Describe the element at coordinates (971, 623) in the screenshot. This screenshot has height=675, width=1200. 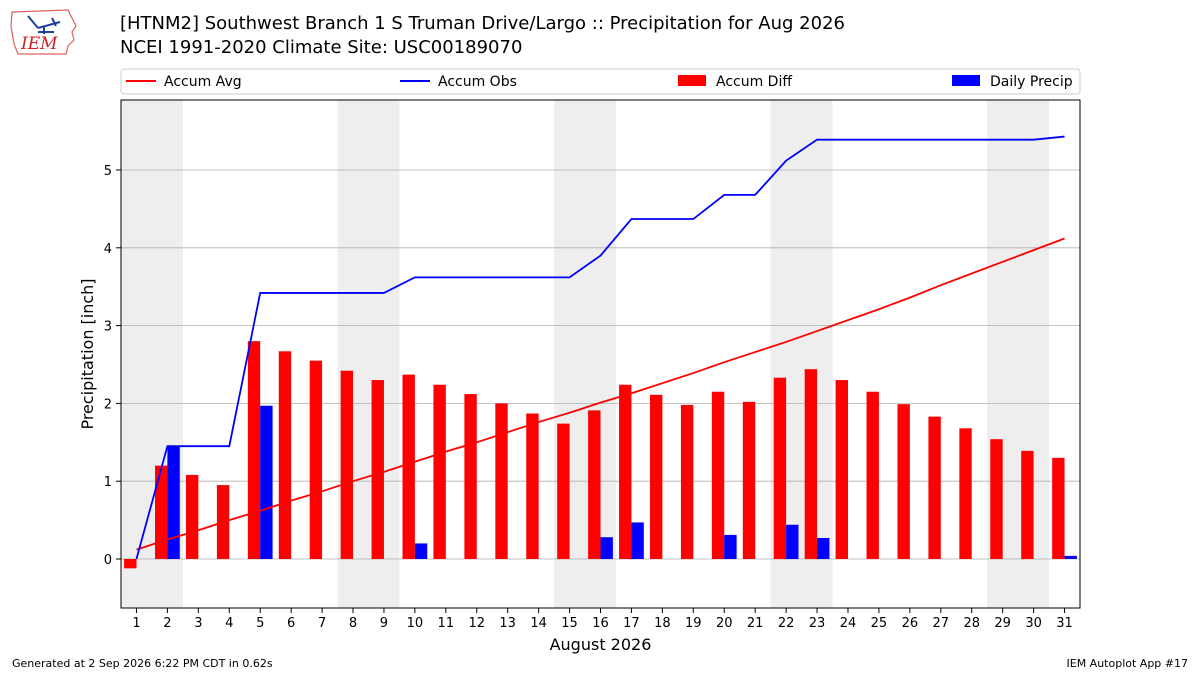
I see `x-tick-label: 28` at that location.